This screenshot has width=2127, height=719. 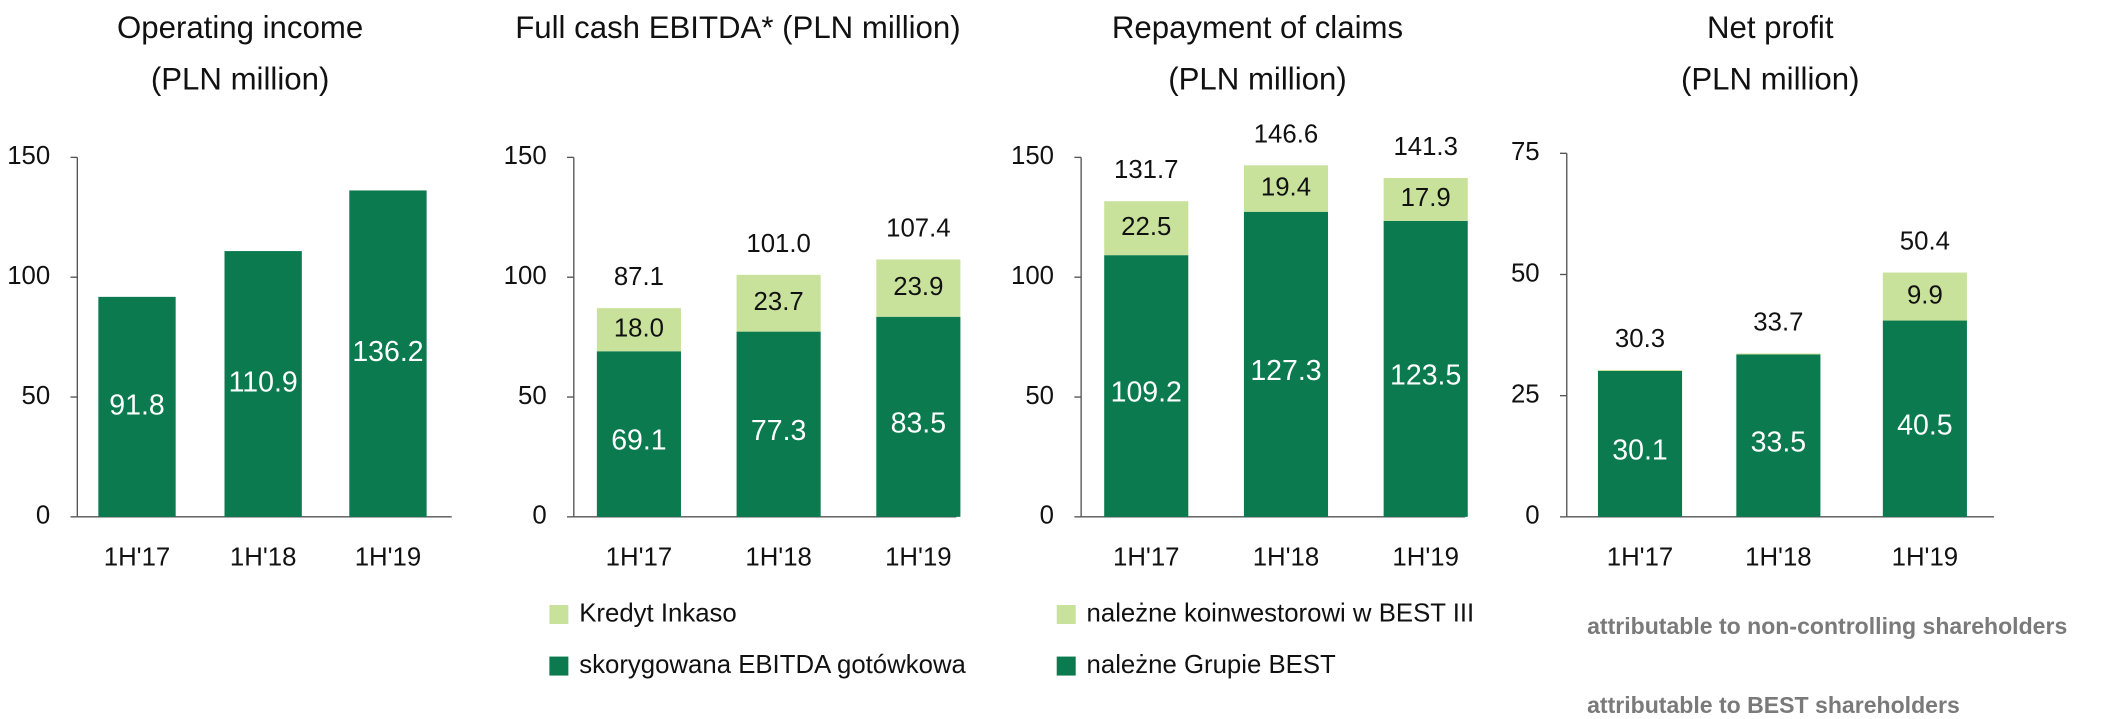 I want to click on total-label: 87.1, so click(x=639, y=277).